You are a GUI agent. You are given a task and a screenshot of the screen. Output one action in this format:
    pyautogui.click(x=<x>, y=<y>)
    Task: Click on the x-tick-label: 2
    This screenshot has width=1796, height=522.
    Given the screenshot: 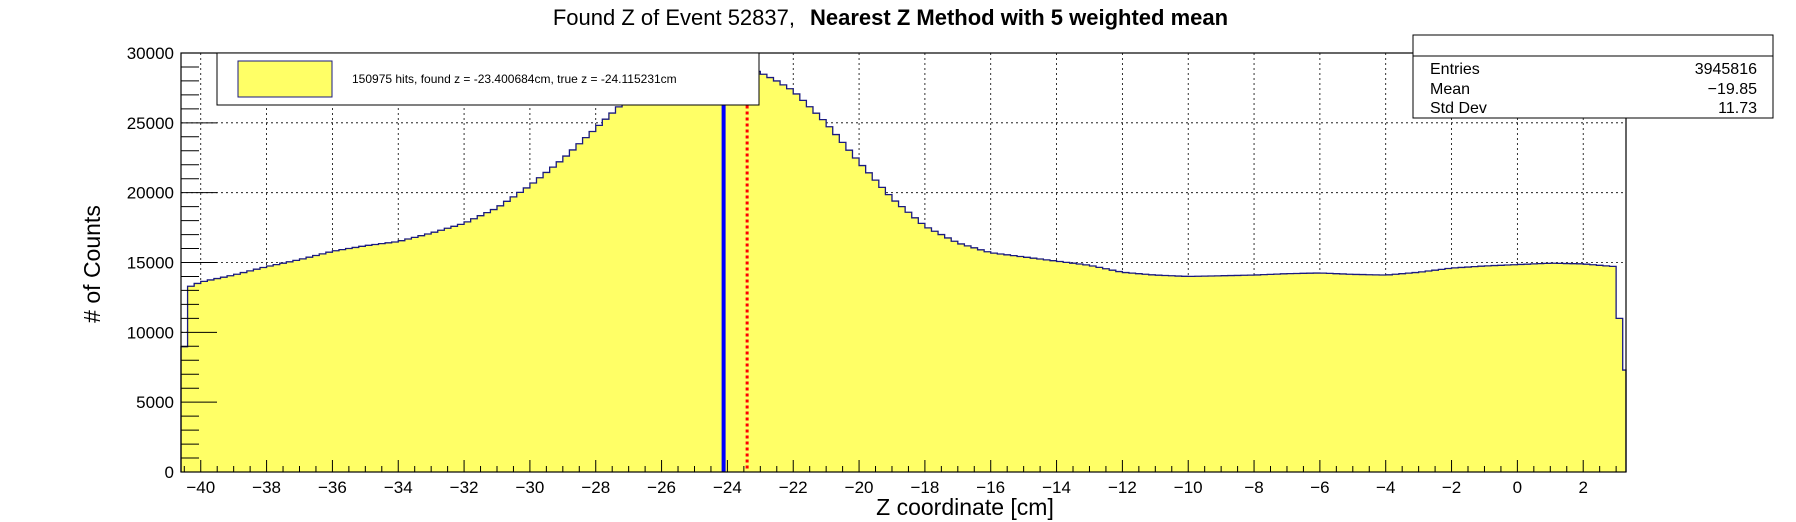 What is the action you would take?
    pyautogui.click(x=1582, y=487)
    